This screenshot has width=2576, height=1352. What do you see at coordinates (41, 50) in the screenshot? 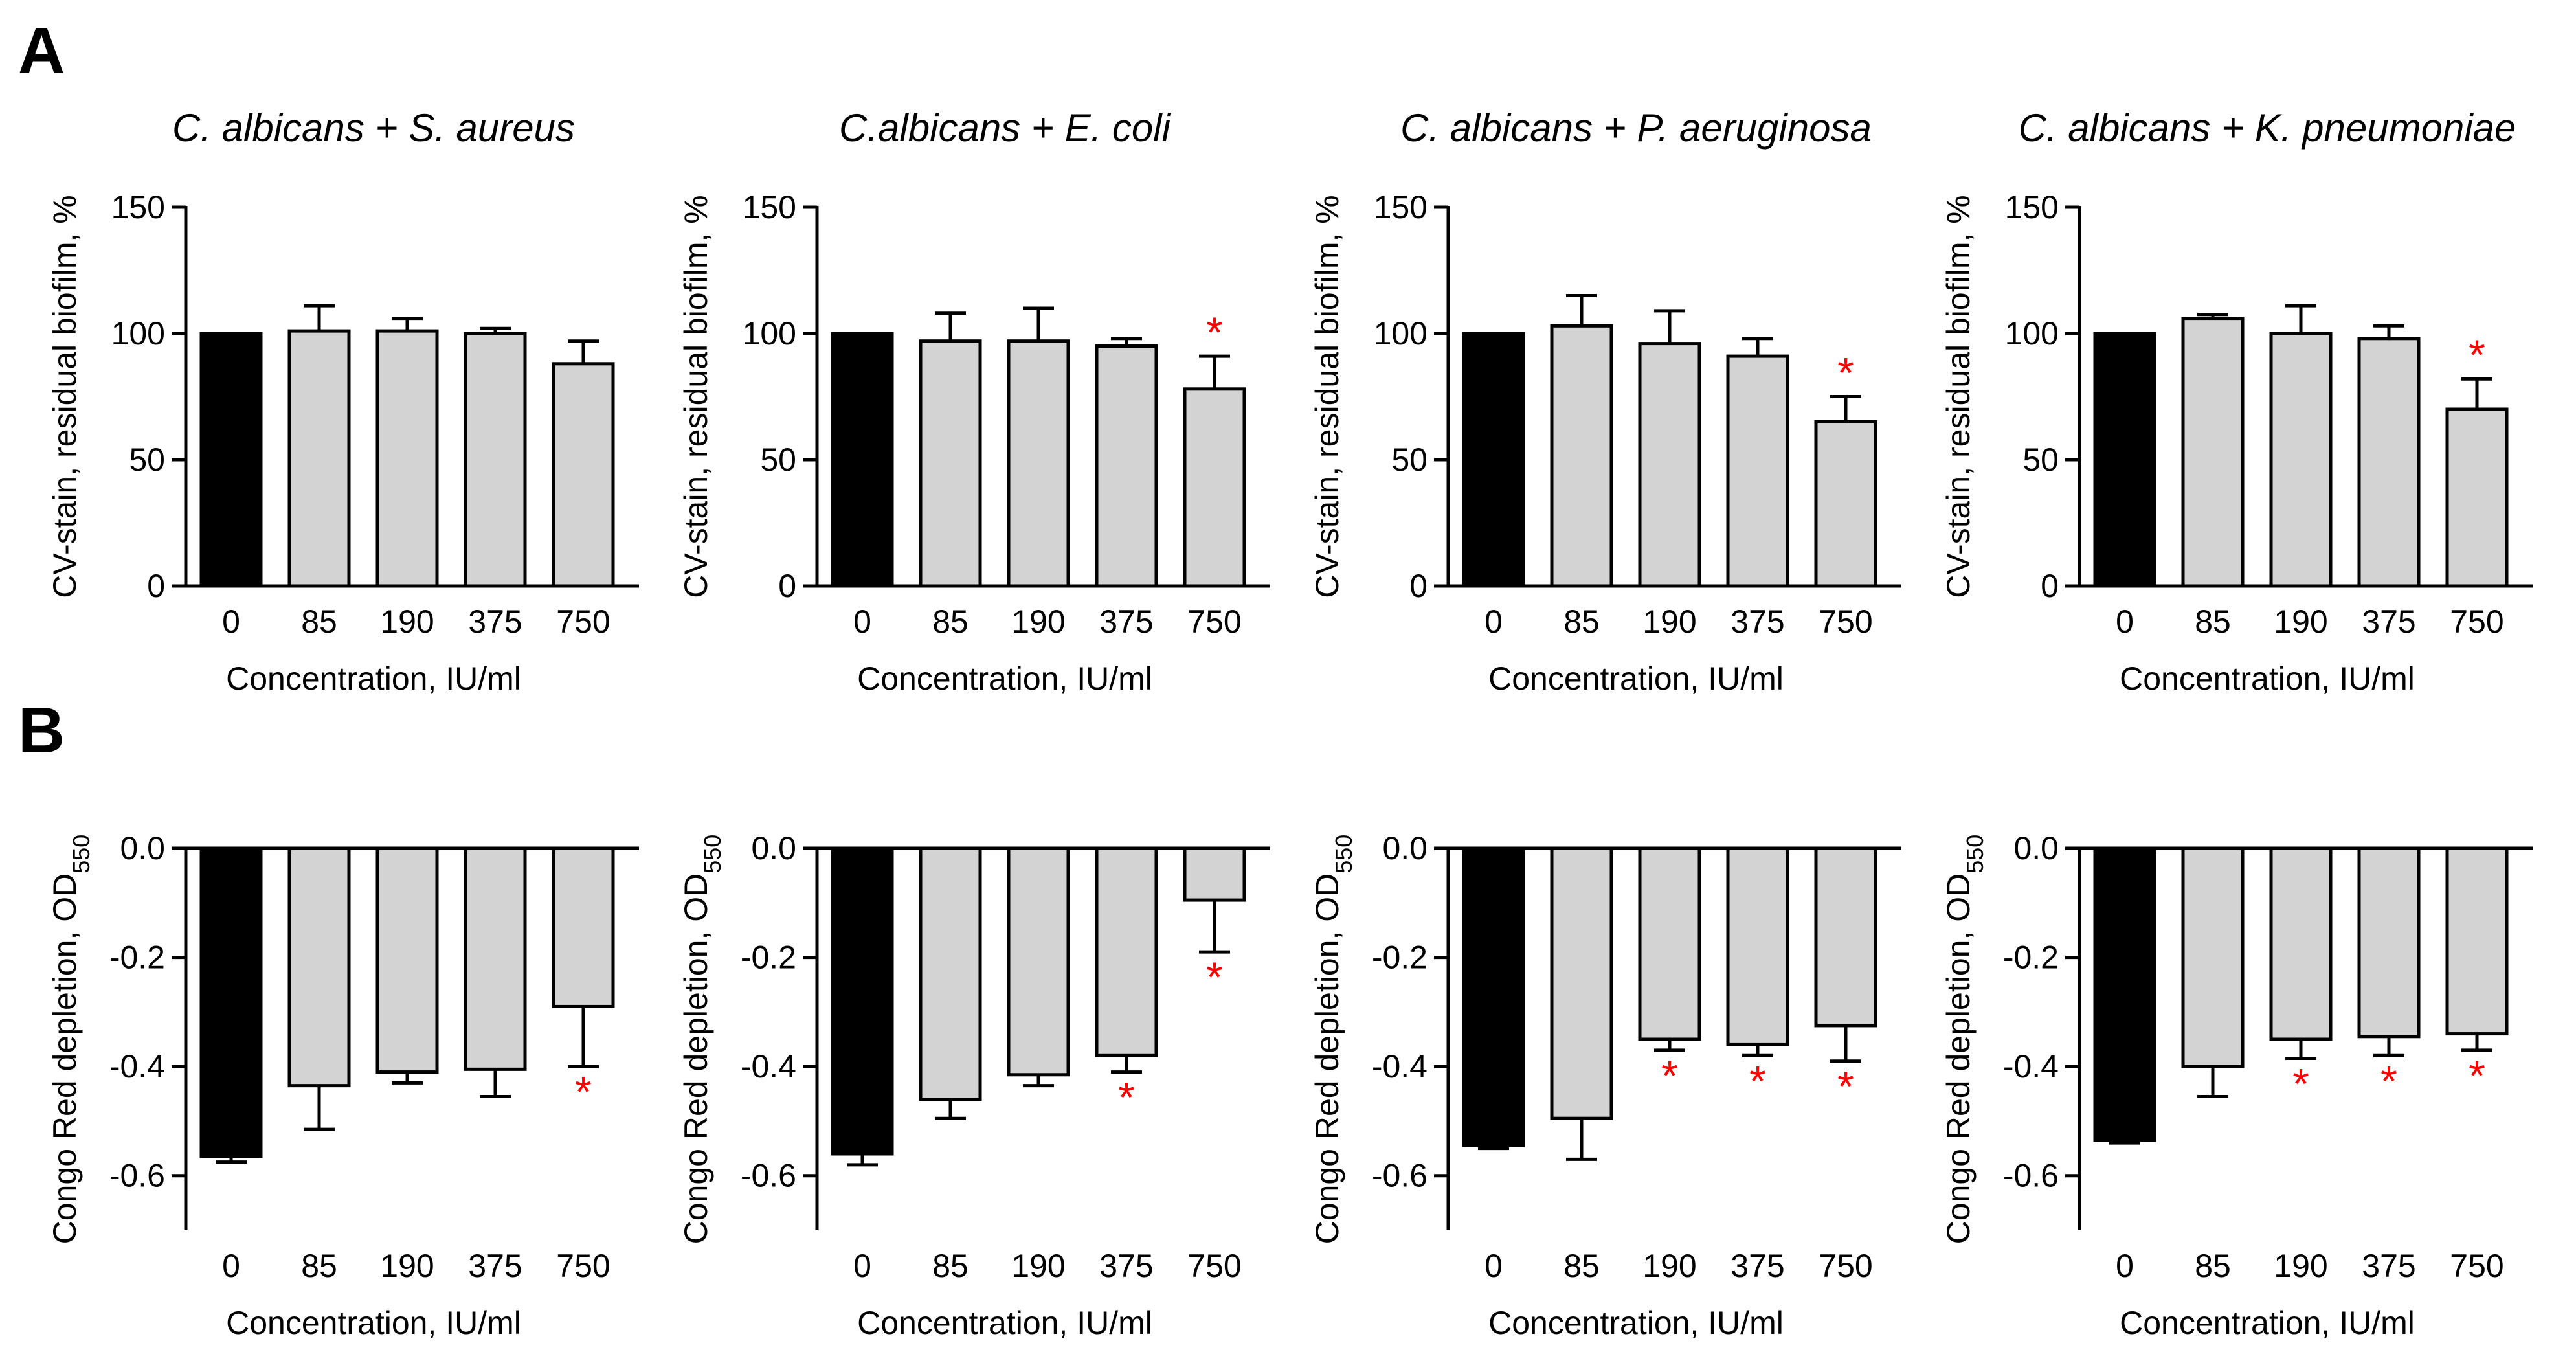
I see `panel-label-a: A` at bounding box center [41, 50].